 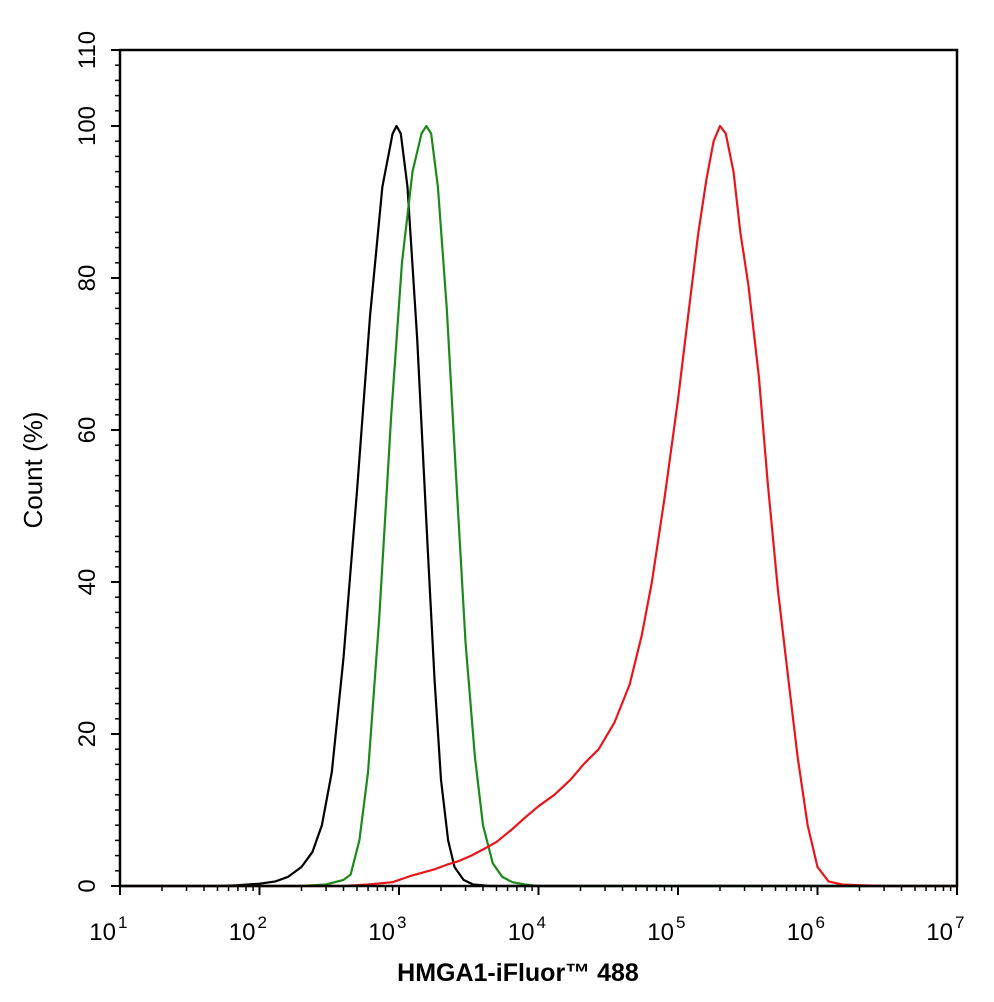 What do you see at coordinates (87, 430) in the screenshot?
I see `y-tick-label: 60` at bounding box center [87, 430].